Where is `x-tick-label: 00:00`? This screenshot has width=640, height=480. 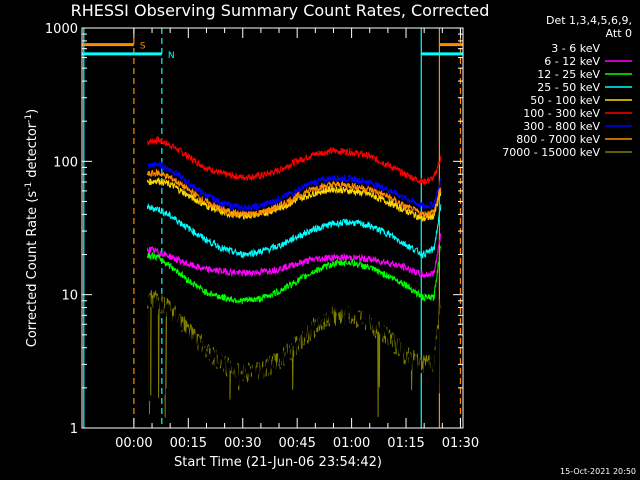
x-tick-label: 00:00 is located at coordinates (133, 443).